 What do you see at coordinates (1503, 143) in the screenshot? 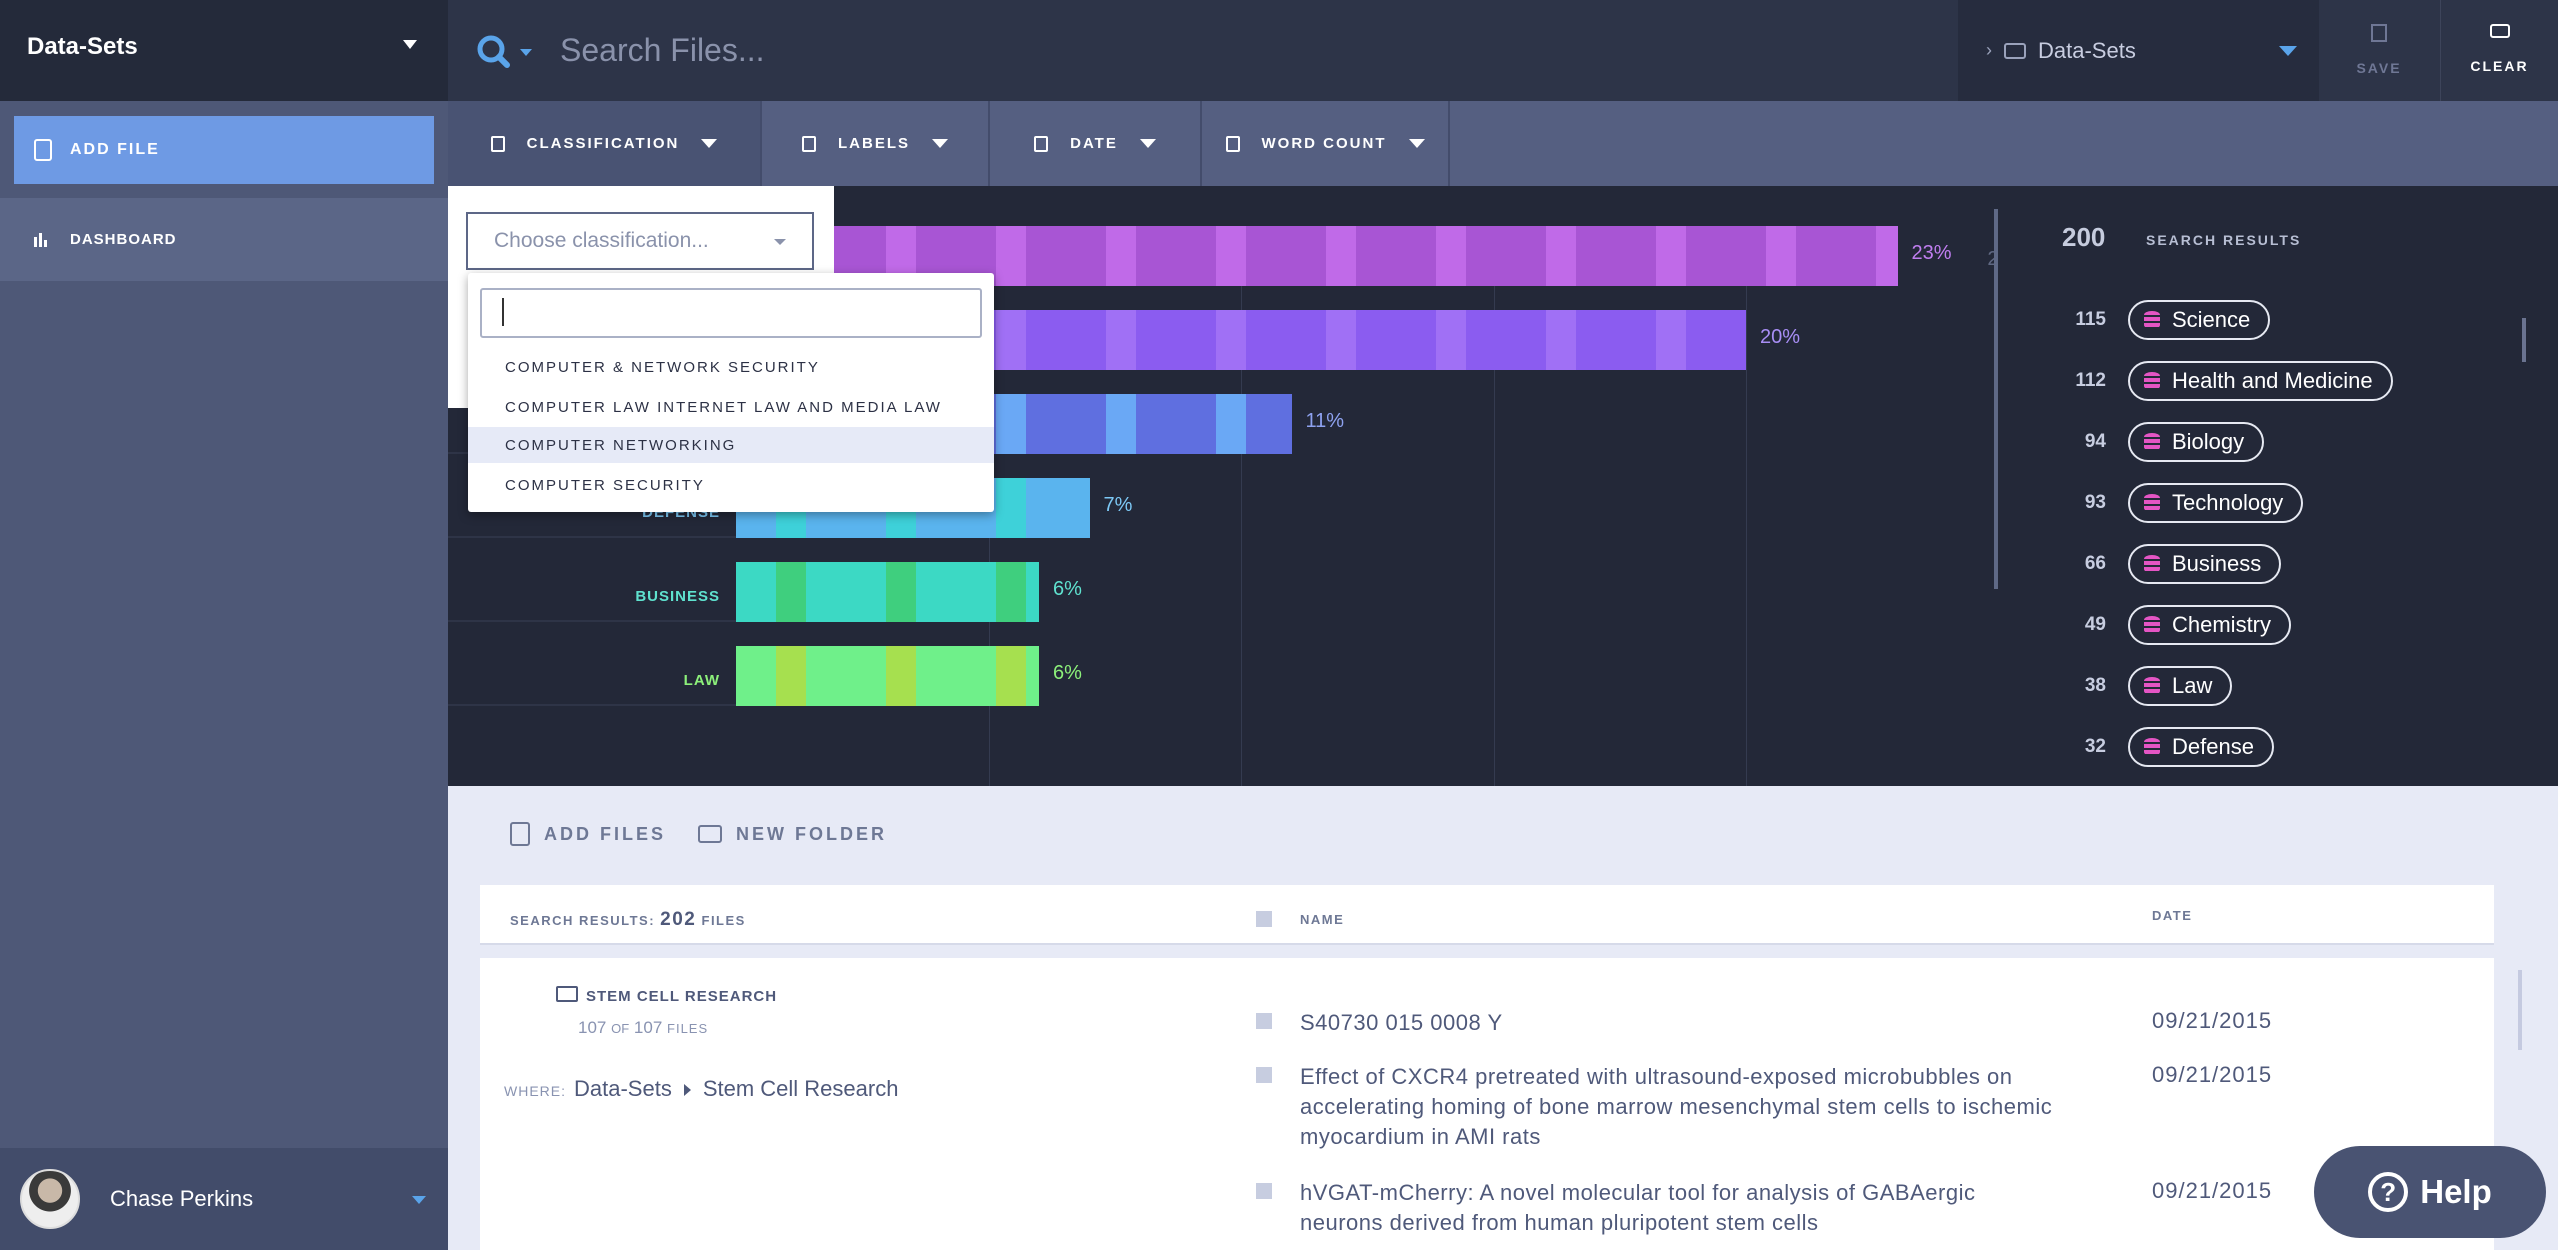
I see `filter-bar: CLASSIFICATION LABELS DATE WORD COUNT` at bounding box center [1503, 143].